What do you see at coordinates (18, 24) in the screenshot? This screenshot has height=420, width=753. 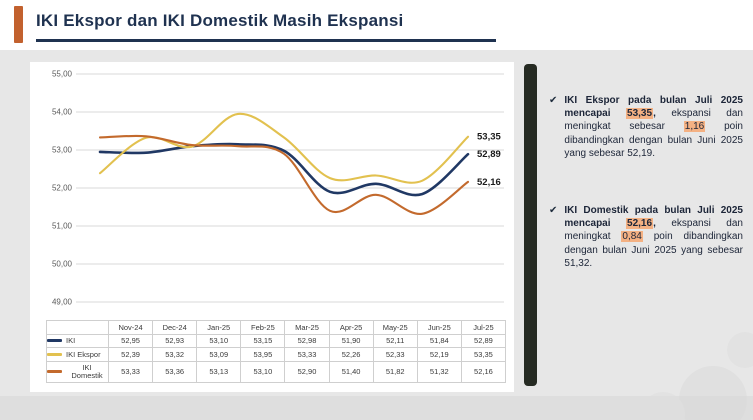 I see `title-accent` at bounding box center [18, 24].